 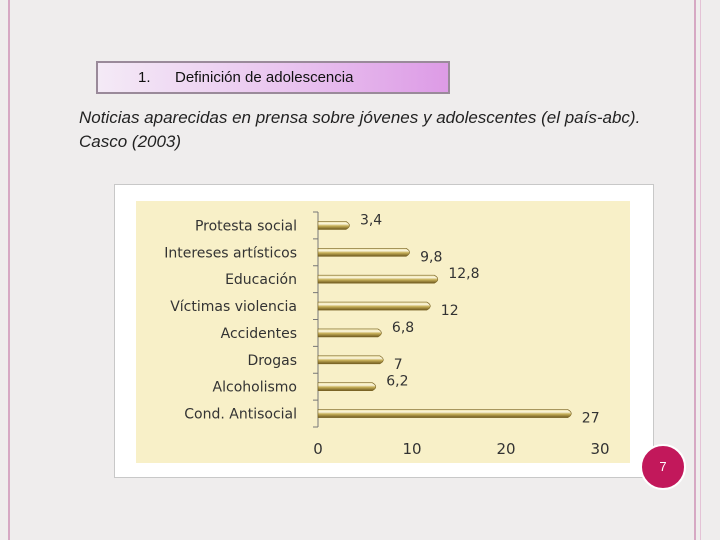 What do you see at coordinates (700, 270) in the screenshot?
I see `right-decorative-rule-thin` at bounding box center [700, 270].